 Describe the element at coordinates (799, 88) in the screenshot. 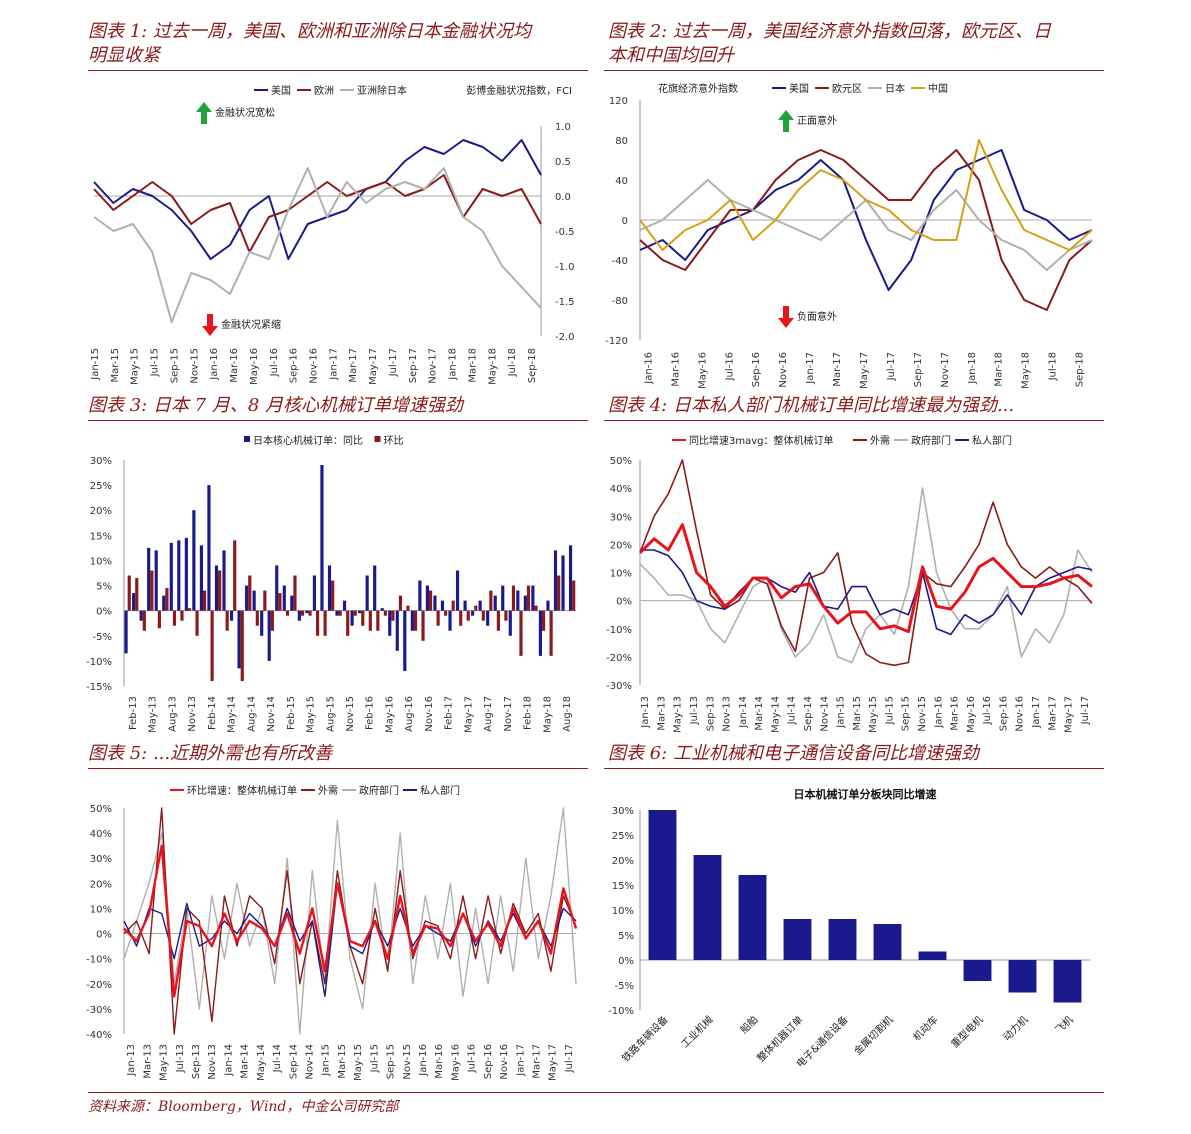

I see `legend-label: 美国` at that location.